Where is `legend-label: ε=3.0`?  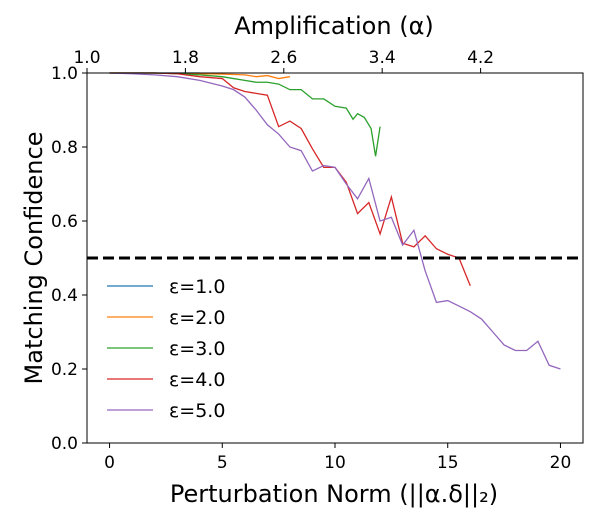 legend-label: ε=3.0 is located at coordinates (197, 349).